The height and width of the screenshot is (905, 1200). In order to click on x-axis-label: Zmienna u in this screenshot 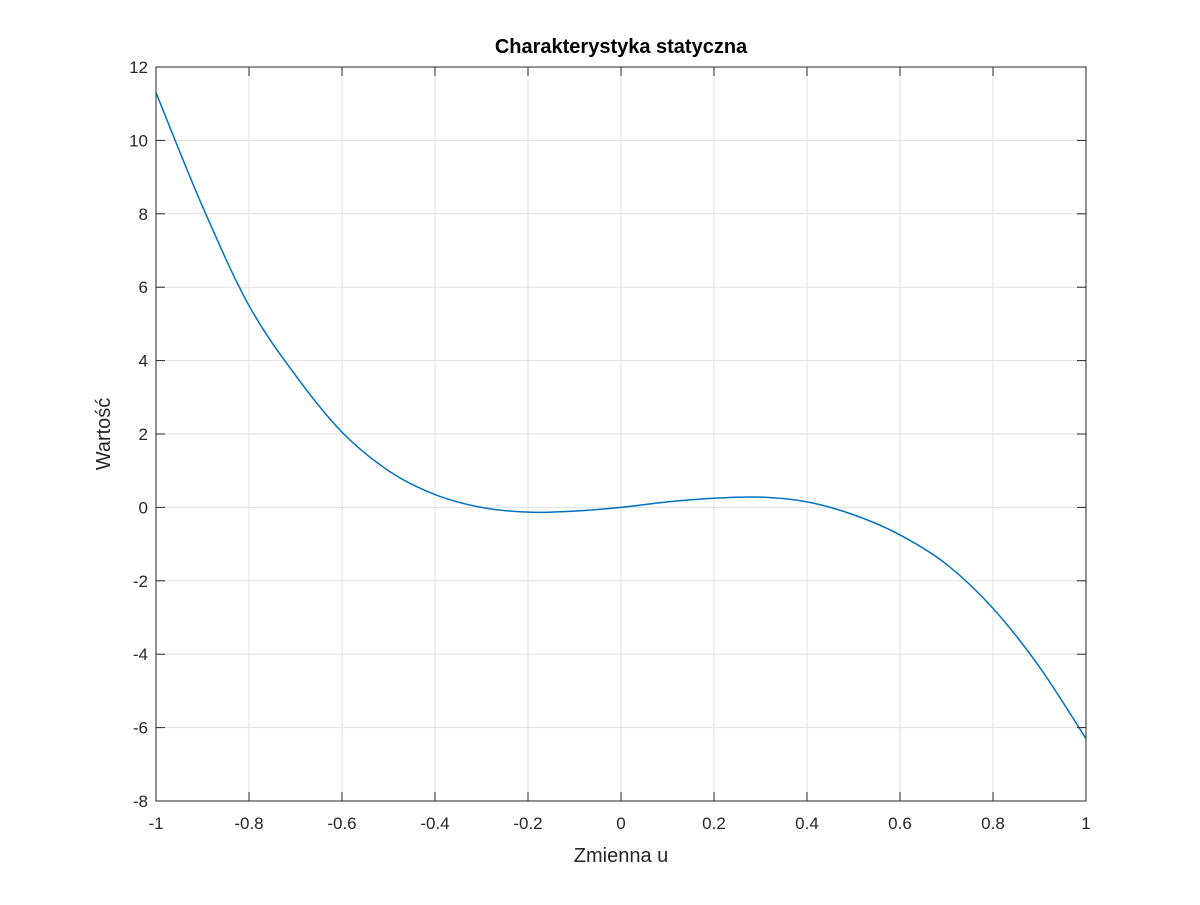, I will do `click(621, 856)`.